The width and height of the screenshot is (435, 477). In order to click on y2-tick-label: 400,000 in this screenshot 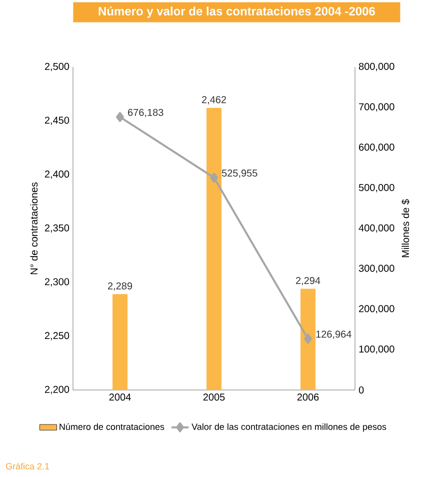, I will do `click(376, 228)`.